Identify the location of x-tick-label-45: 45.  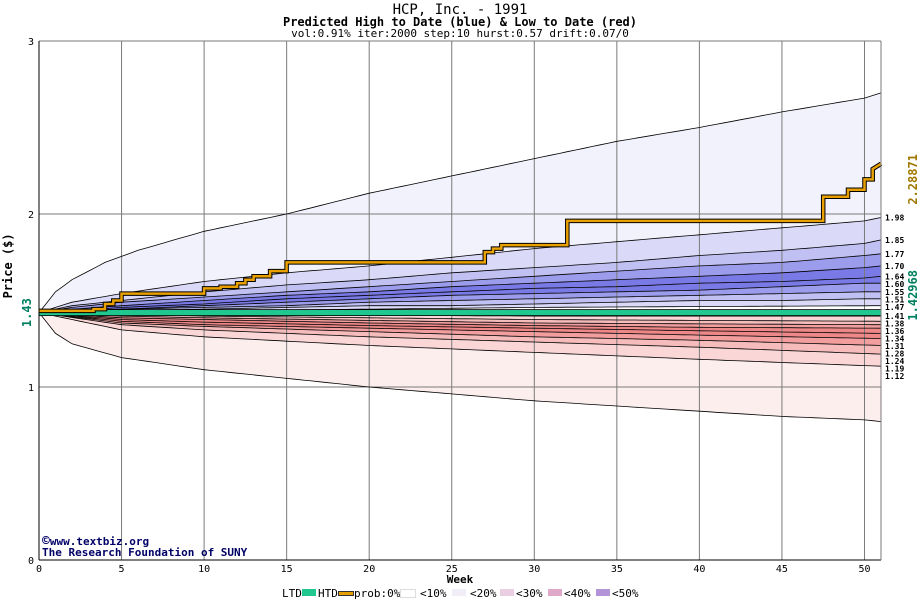
(782, 569).